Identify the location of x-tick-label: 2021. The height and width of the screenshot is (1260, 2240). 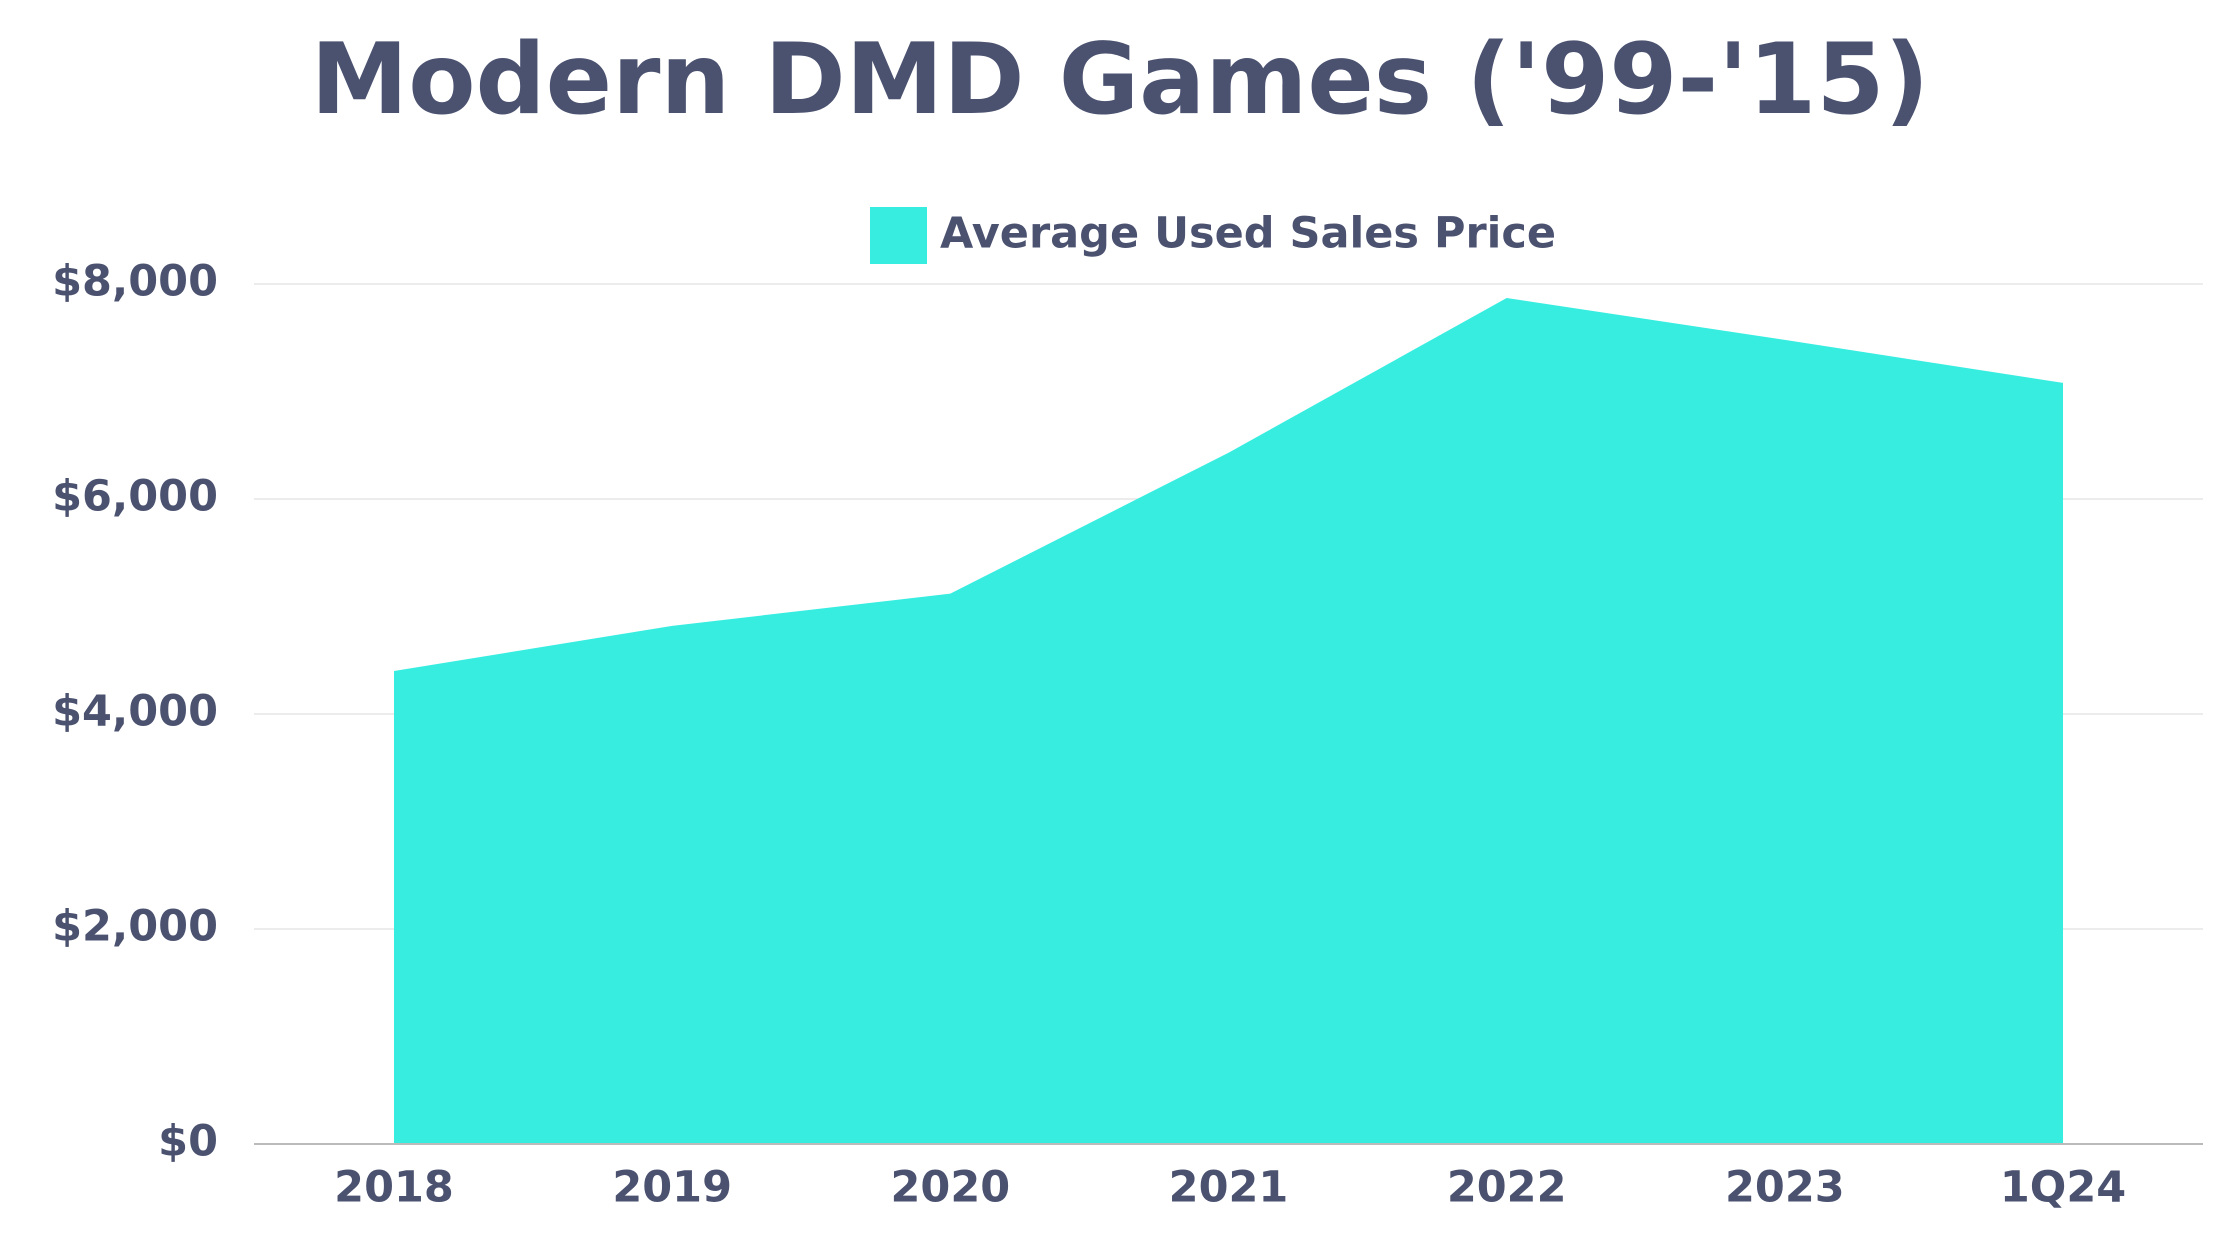
(1229, 1188).